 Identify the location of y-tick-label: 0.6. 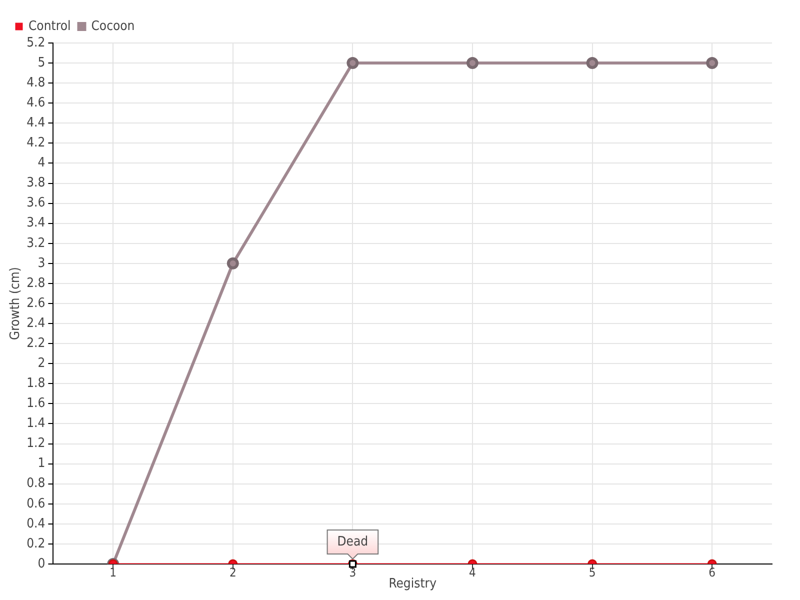
(36, 504).